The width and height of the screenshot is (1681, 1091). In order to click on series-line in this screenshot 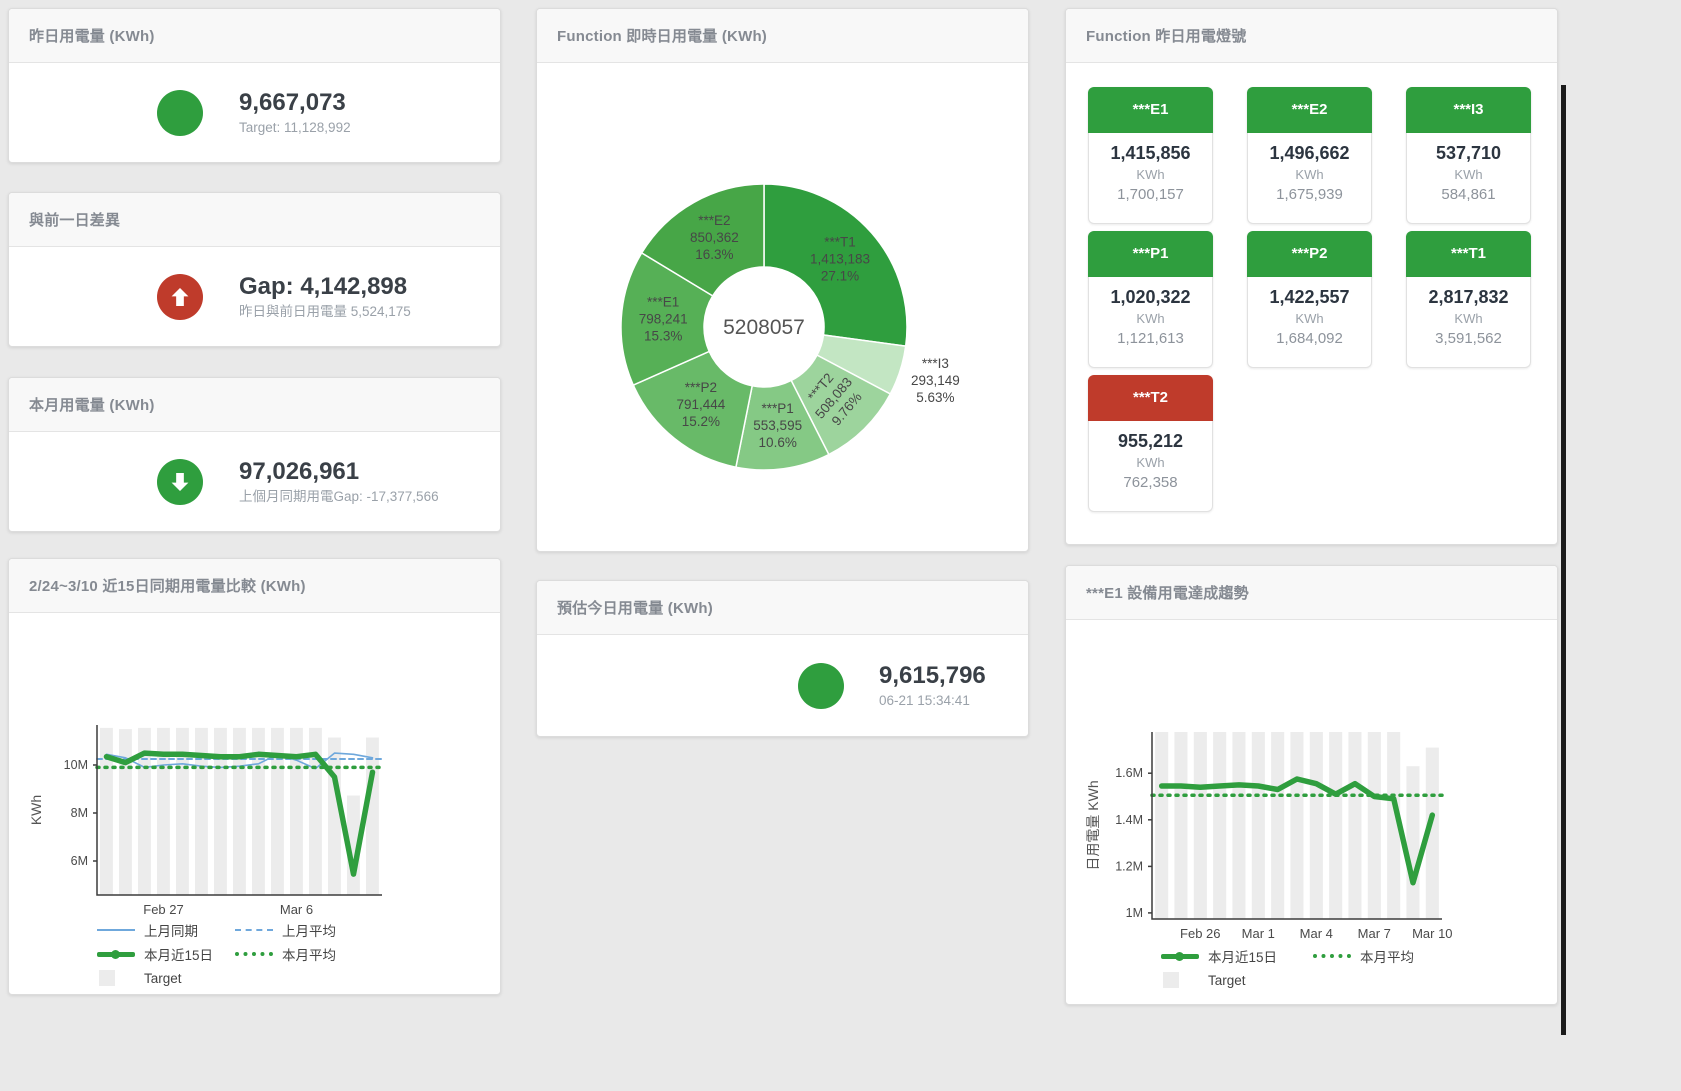, I will do `click(239, 813)`.